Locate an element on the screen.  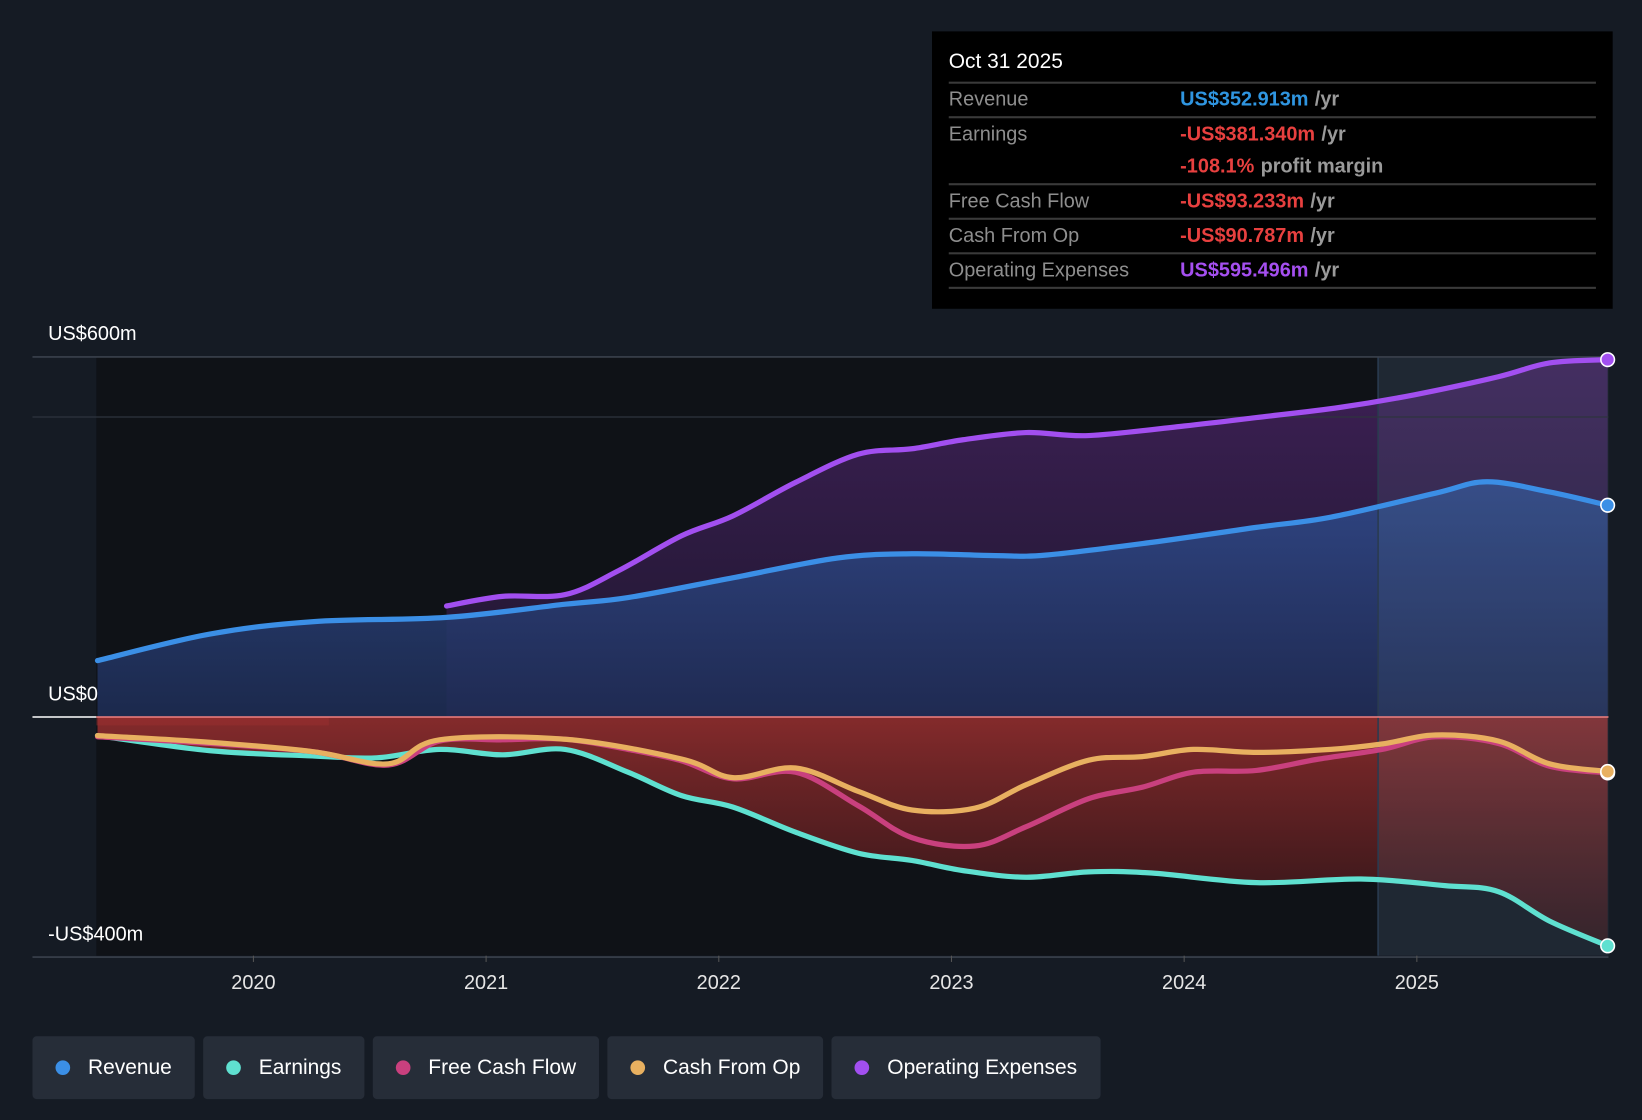
tooltip-value: -US$90.787m is located at coordinates (1242, 236).